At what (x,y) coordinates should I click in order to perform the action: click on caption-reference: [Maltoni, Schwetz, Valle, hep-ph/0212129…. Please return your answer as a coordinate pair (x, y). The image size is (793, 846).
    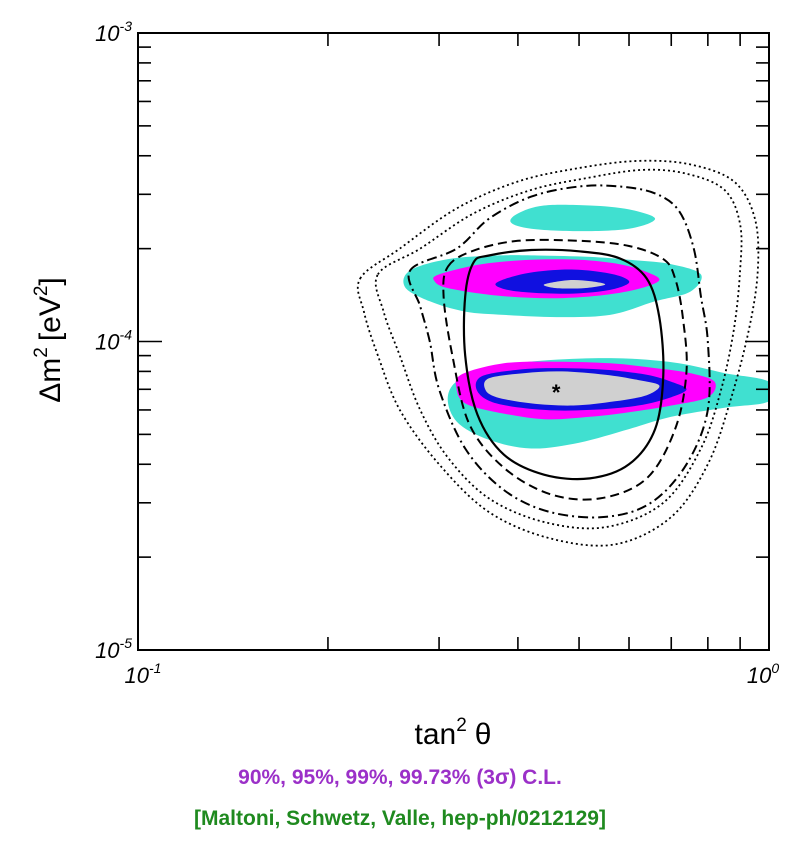
    Looking at the image, I should click on (400, 818).